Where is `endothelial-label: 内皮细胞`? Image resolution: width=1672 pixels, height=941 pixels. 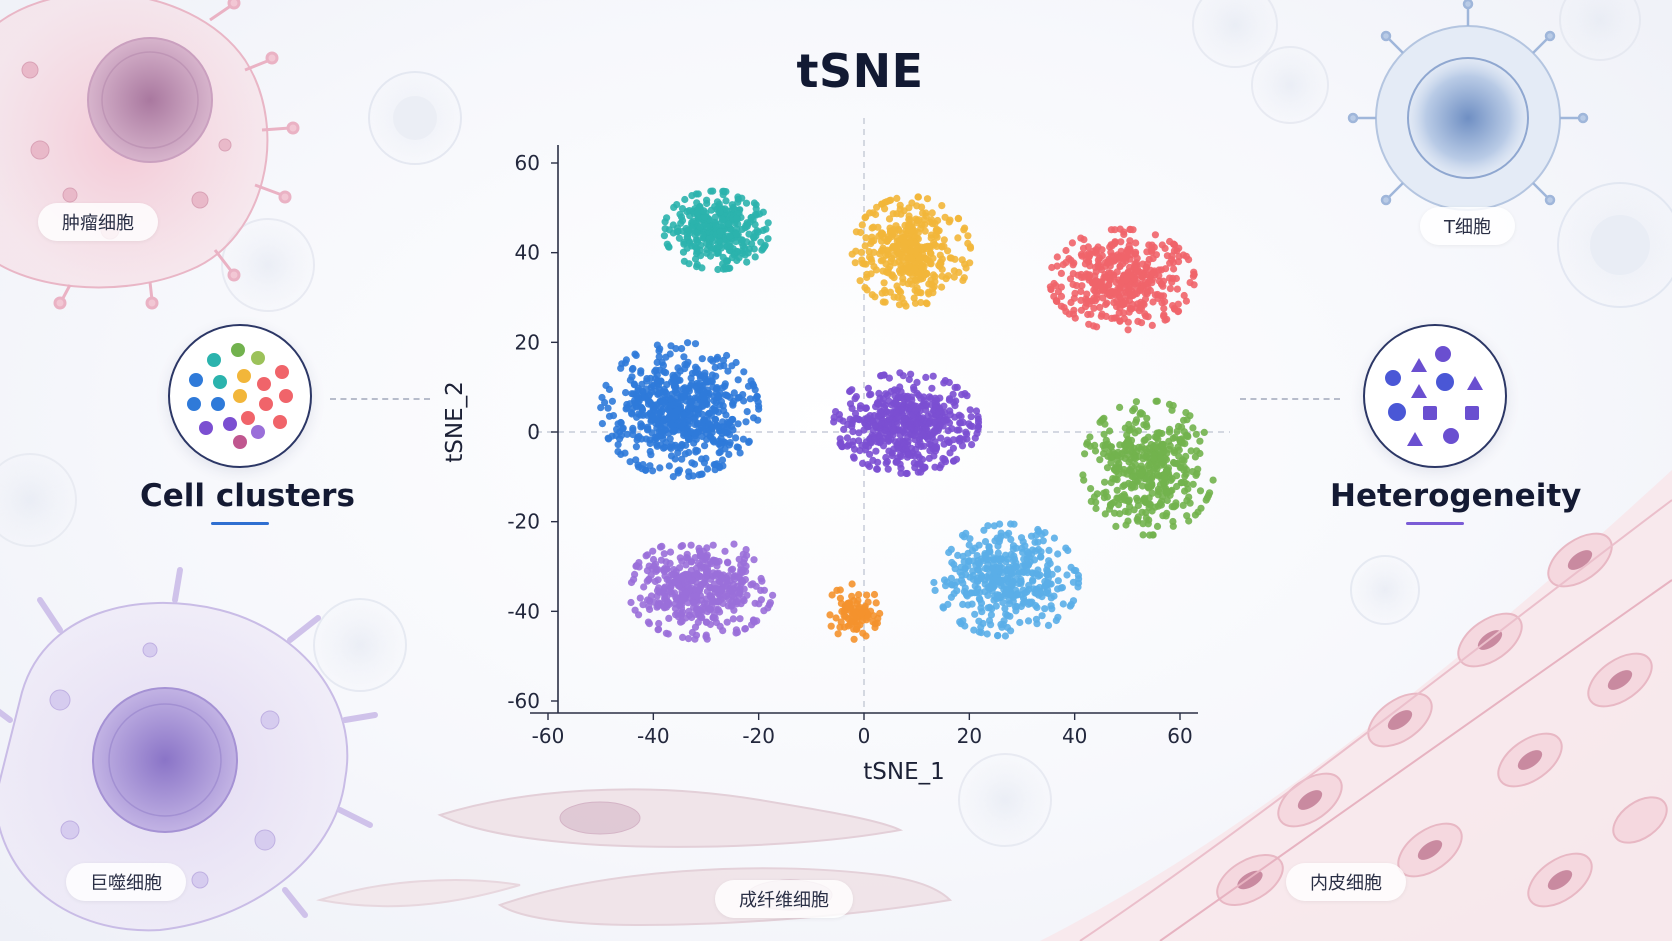
endothelial-label: 内皮细胞 is located at coordinates (1346, 882).